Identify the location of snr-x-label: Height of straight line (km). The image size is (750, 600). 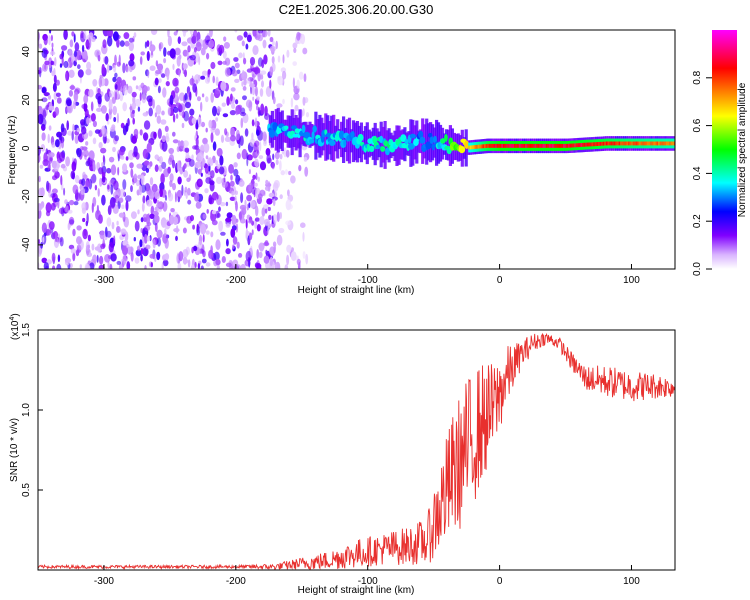
(356, 590).